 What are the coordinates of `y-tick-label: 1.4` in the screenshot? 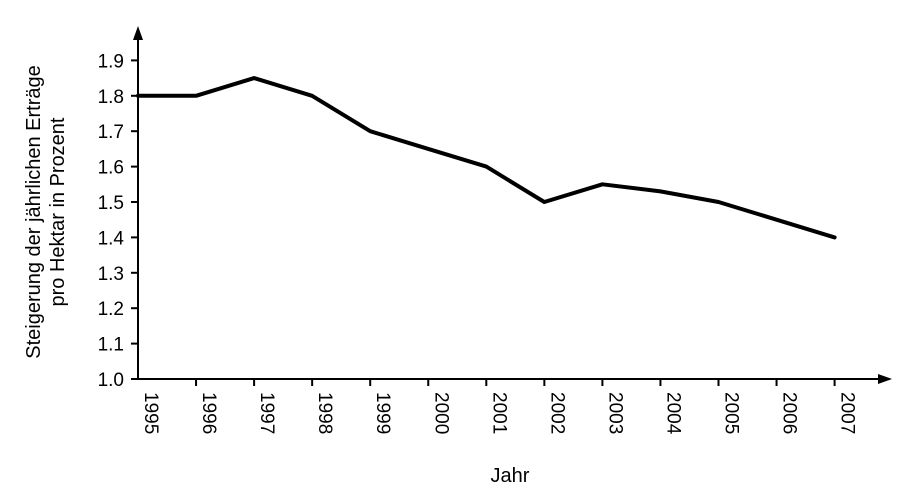 It's located at (111, 238).